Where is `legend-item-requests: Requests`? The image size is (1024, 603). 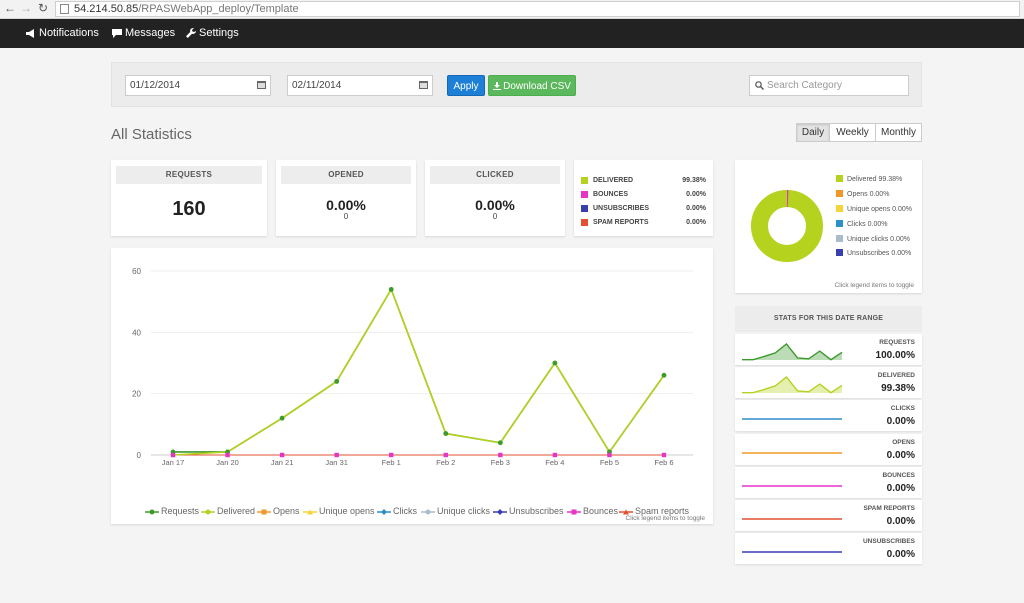
legend-item-requests: Requests is located at coordinates (172, 511).